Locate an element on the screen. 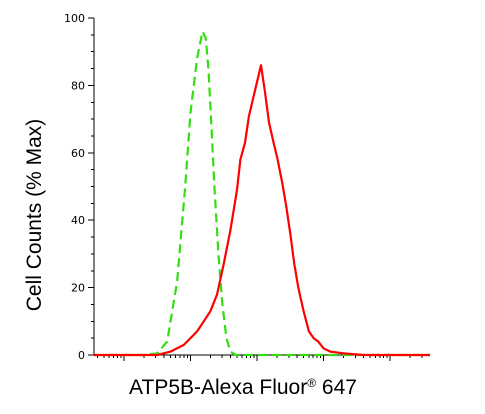 The height and width of the screenshot is (414, 485). y-tick-label: 100 is located at coordinates (74, 18).